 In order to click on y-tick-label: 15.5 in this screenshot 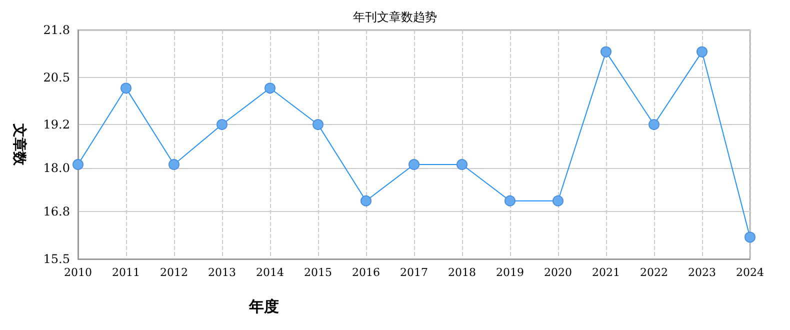, I will do `click(56, 259)`.